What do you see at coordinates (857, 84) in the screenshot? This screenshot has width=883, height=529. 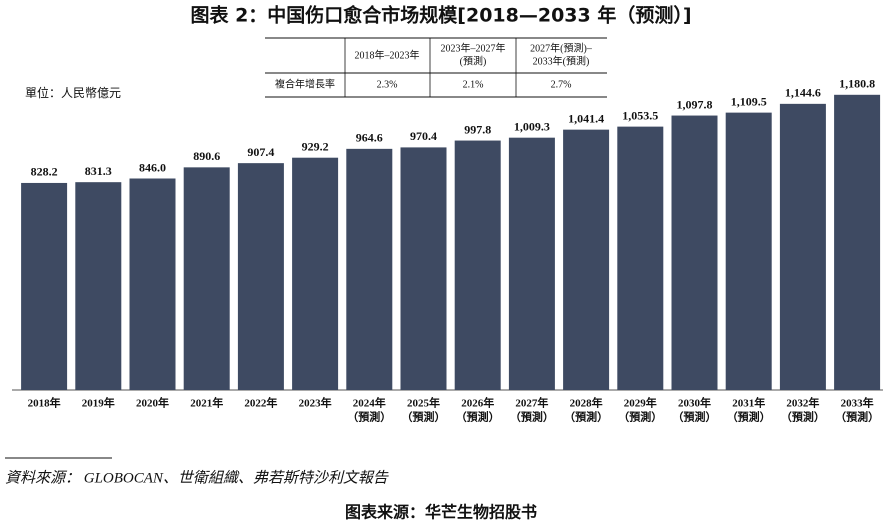 I see `value-label: 1,180.8` at bounding box center [857, 84].